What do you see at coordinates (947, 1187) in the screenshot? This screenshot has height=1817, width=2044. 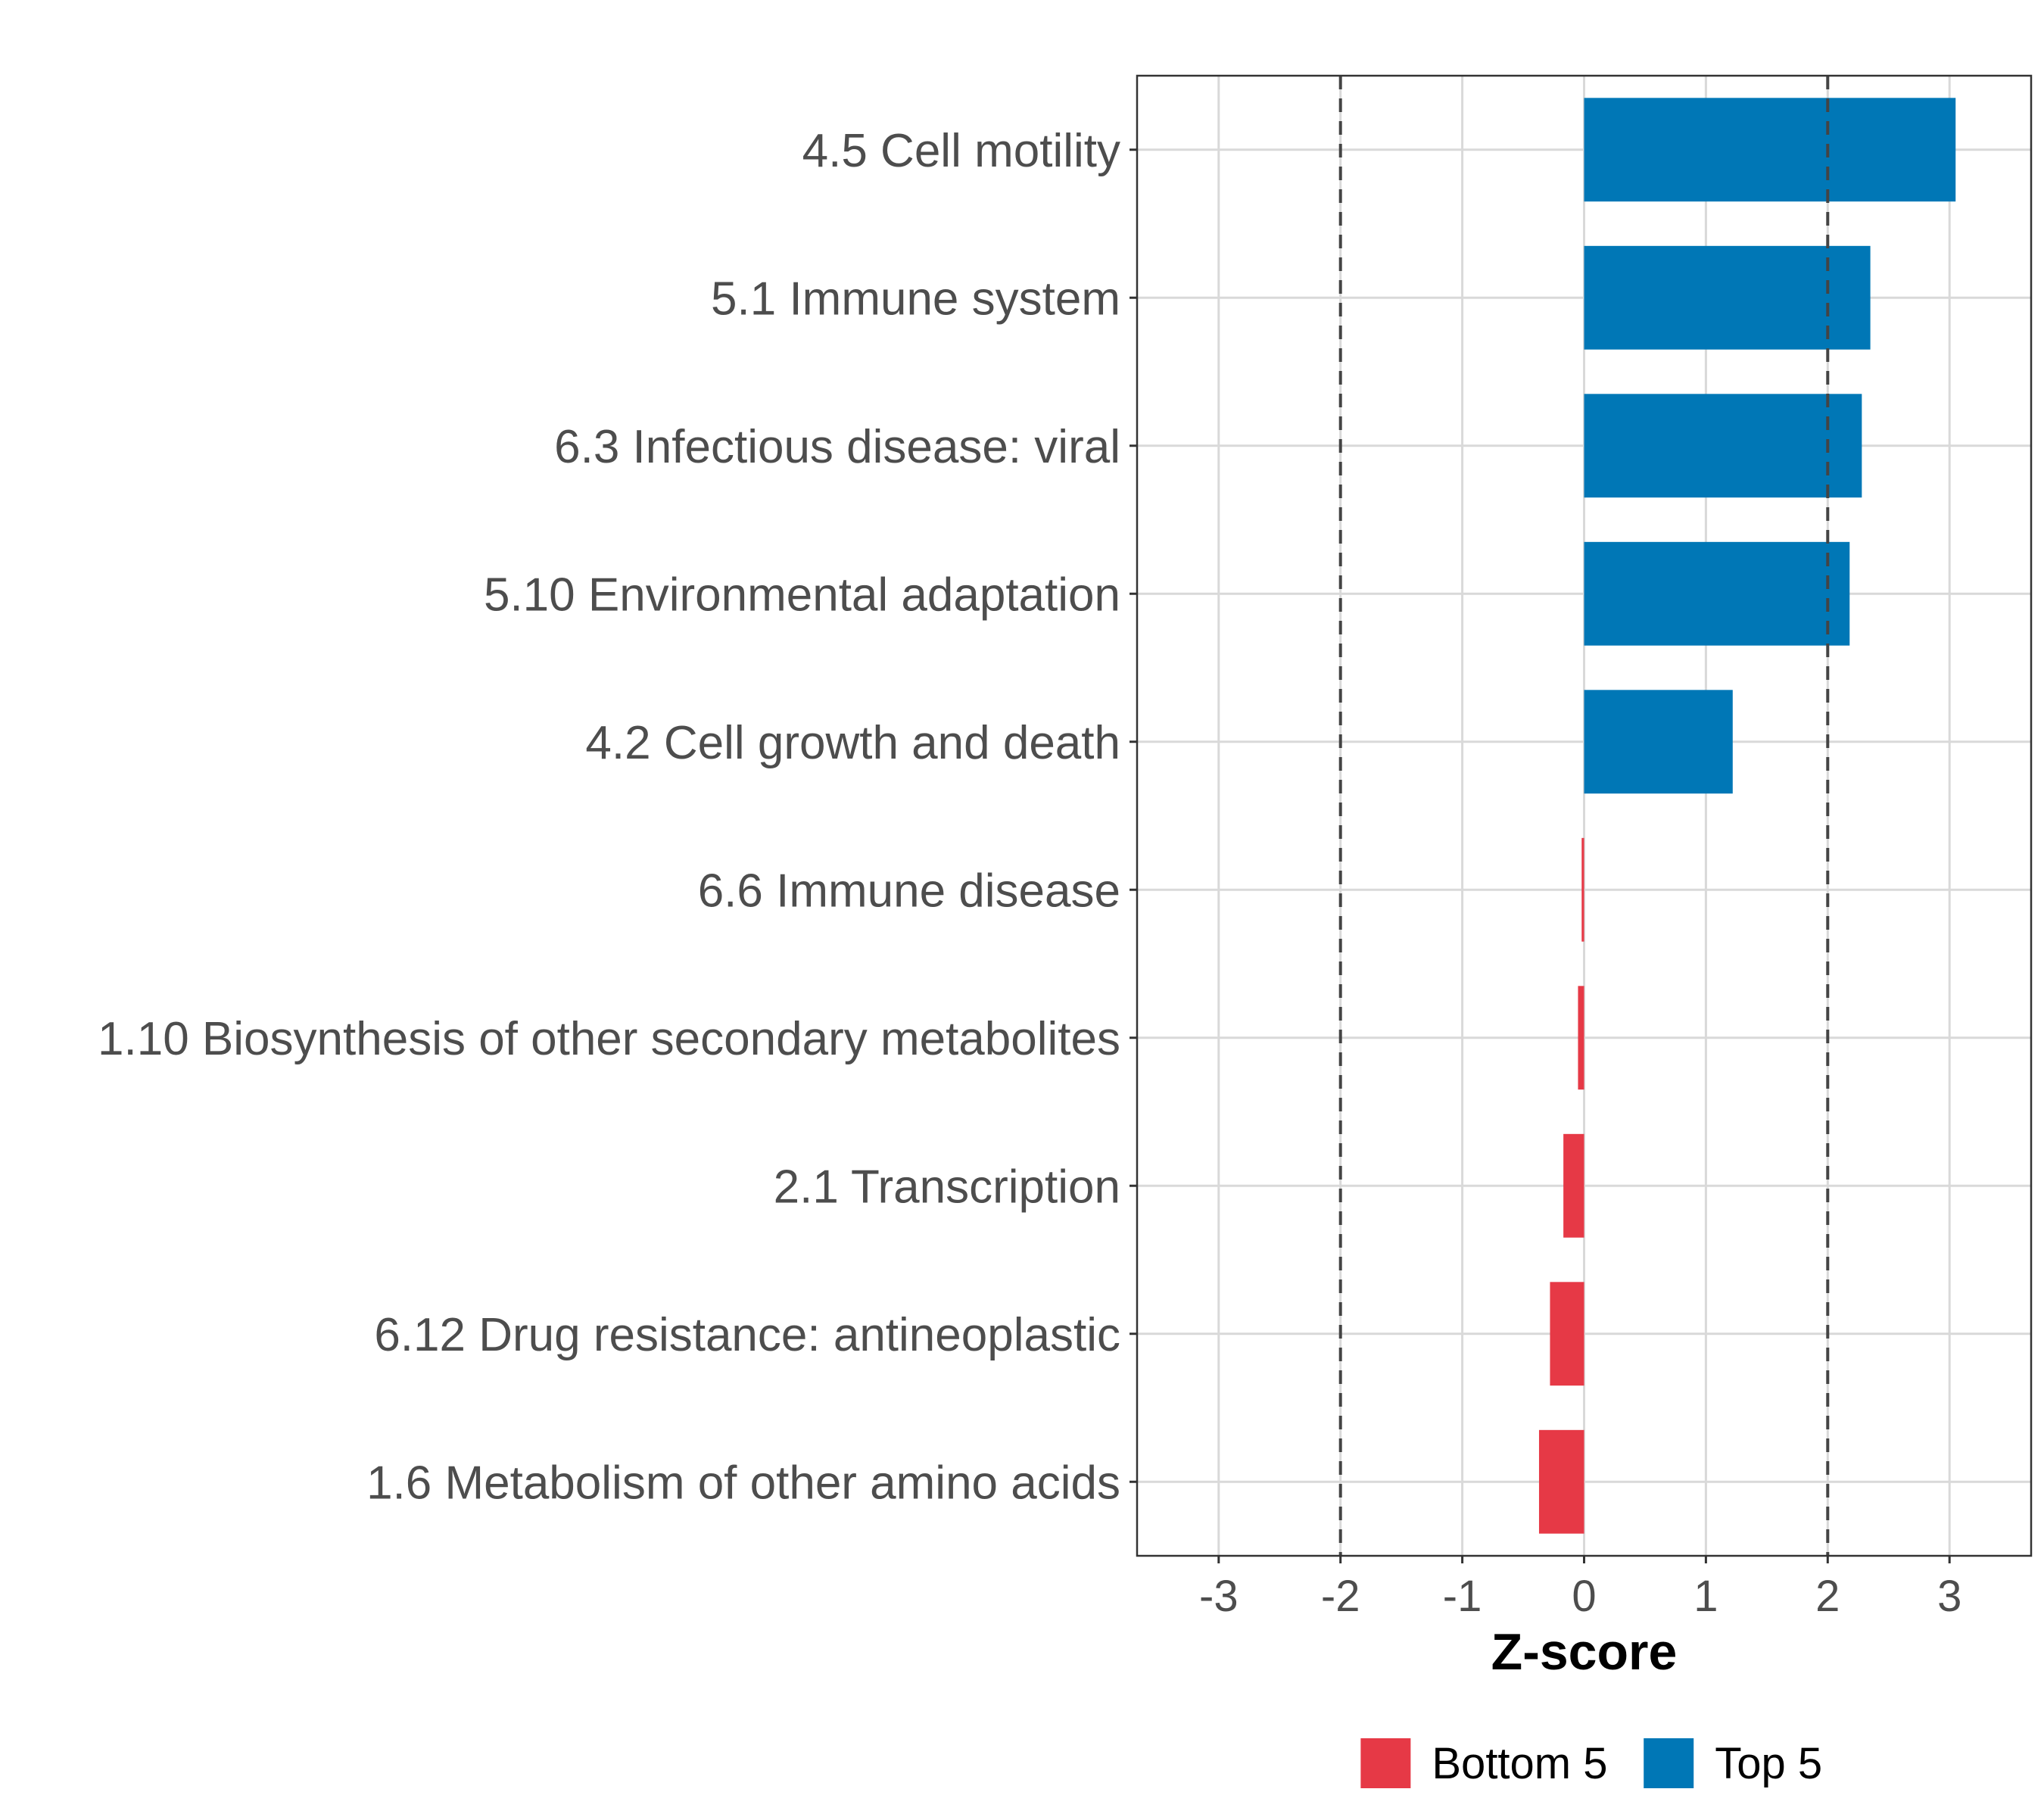 I see `category-label: 2.1 Transcription` at bounding box center [947, 1187].